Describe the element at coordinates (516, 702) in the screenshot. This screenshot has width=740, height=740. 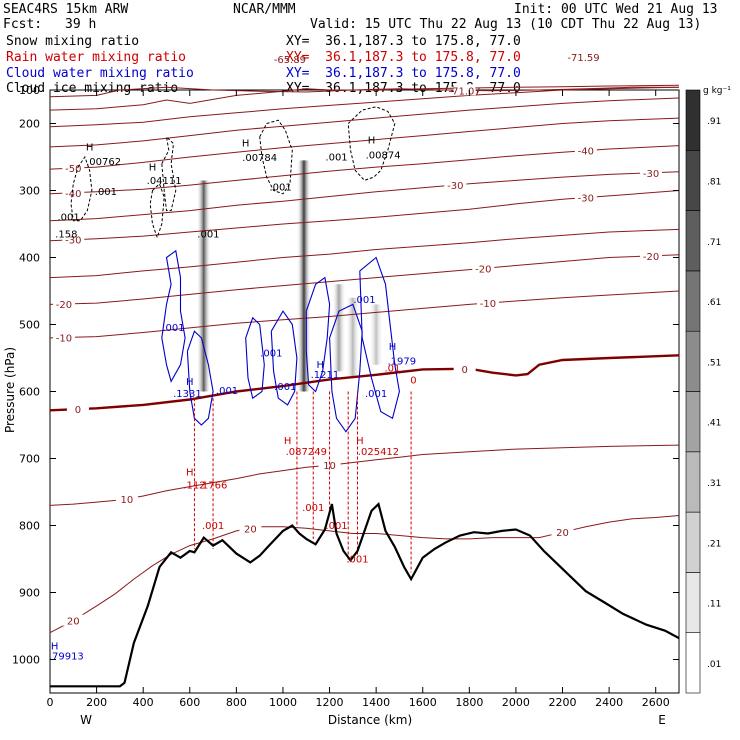
I see `x-tick-label: 2000` at that location.